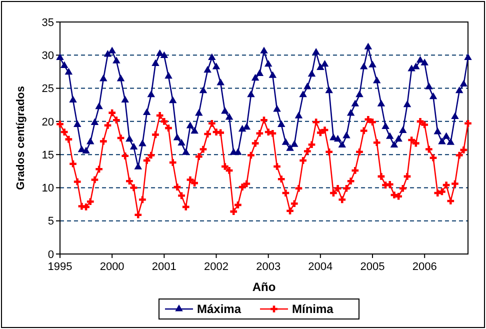 The width and height of the screenshot is (486, 329). What do you see at coordinates (112, 267) in the screenshot?
I see `x-tick-label: 2000` at bounding box center [112, 267].